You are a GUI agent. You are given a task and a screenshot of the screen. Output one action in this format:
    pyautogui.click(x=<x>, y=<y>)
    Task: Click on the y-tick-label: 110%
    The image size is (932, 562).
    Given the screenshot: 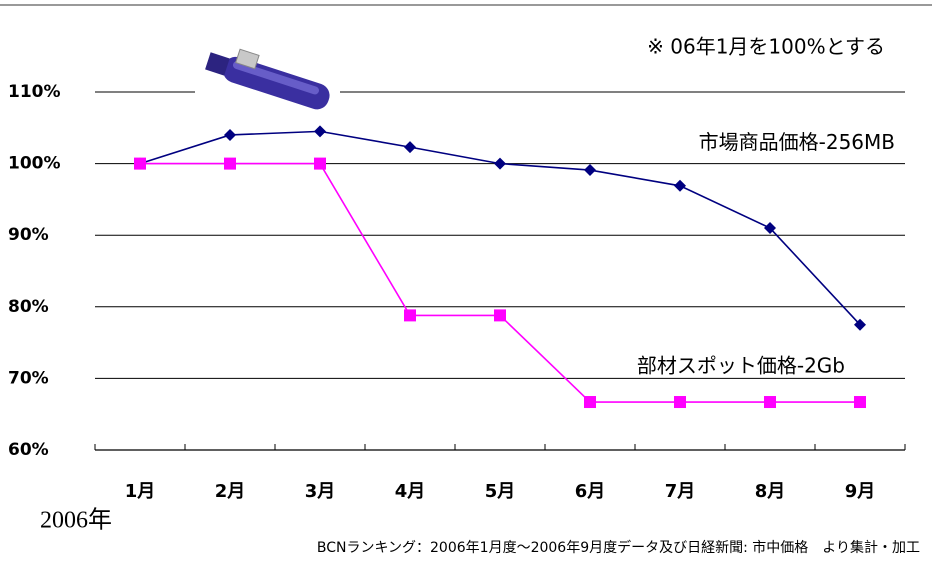 What is the action you would take?
    pyautogui.click(x=34, y=92)
    